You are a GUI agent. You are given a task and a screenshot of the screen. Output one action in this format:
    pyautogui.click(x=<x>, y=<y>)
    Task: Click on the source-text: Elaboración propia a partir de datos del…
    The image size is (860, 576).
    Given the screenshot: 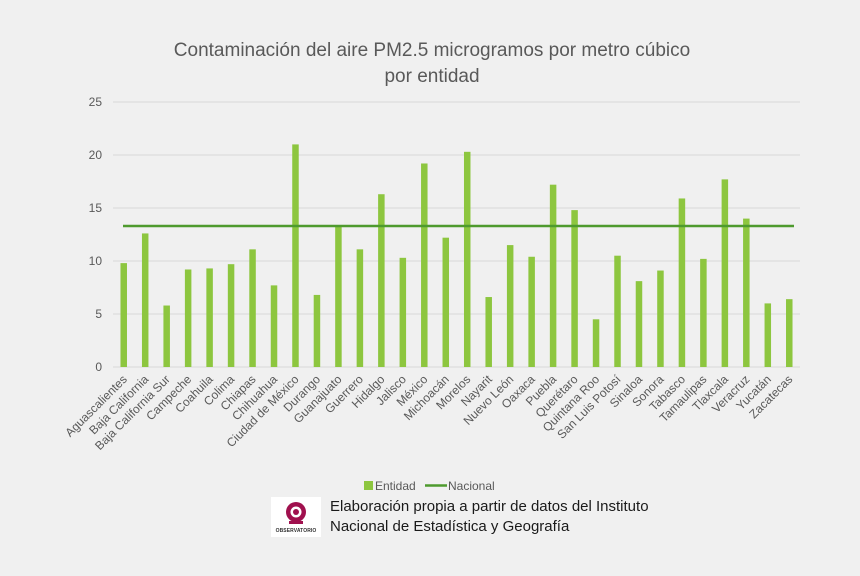 What is the action you would take?
    pyautogui.click(x=489, y=517)
    